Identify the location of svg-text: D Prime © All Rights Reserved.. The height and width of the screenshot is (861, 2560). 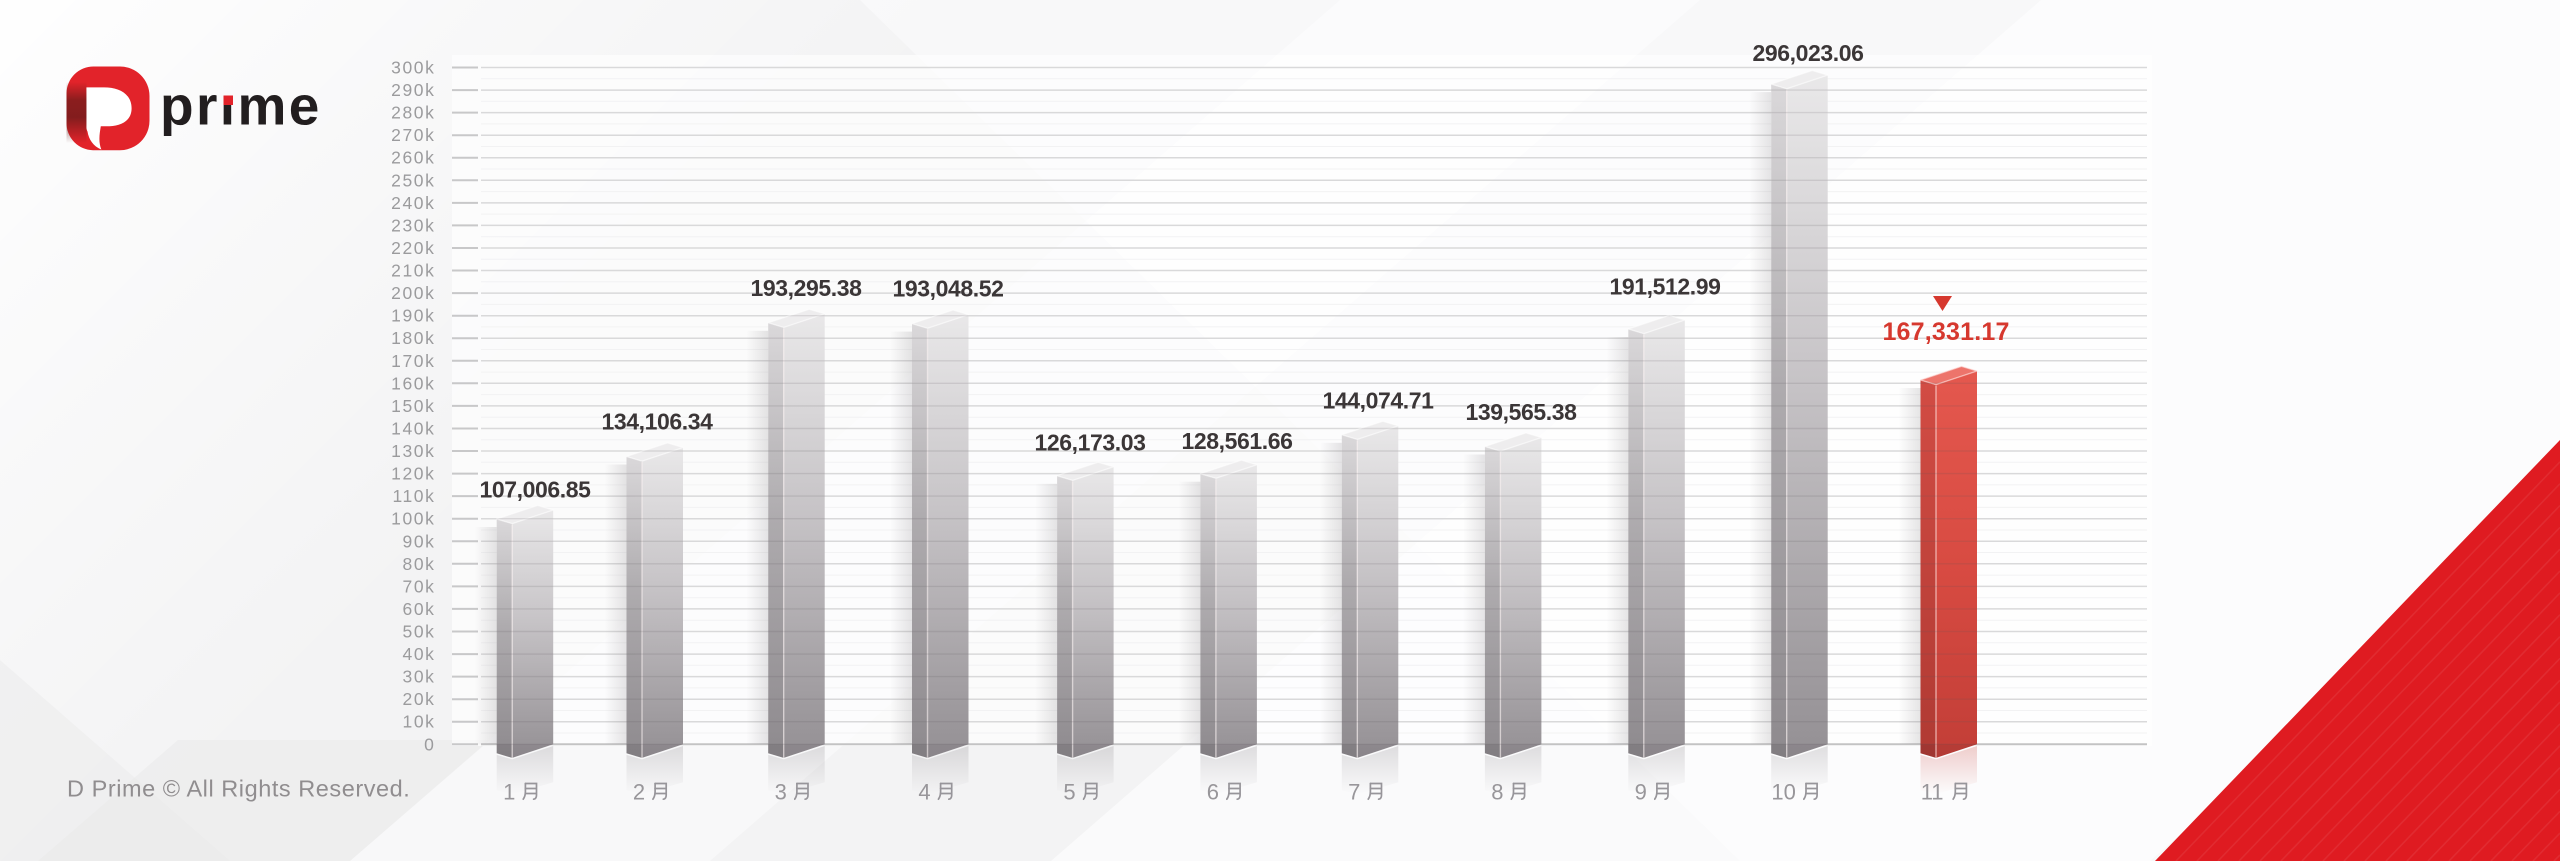
(238, 789).